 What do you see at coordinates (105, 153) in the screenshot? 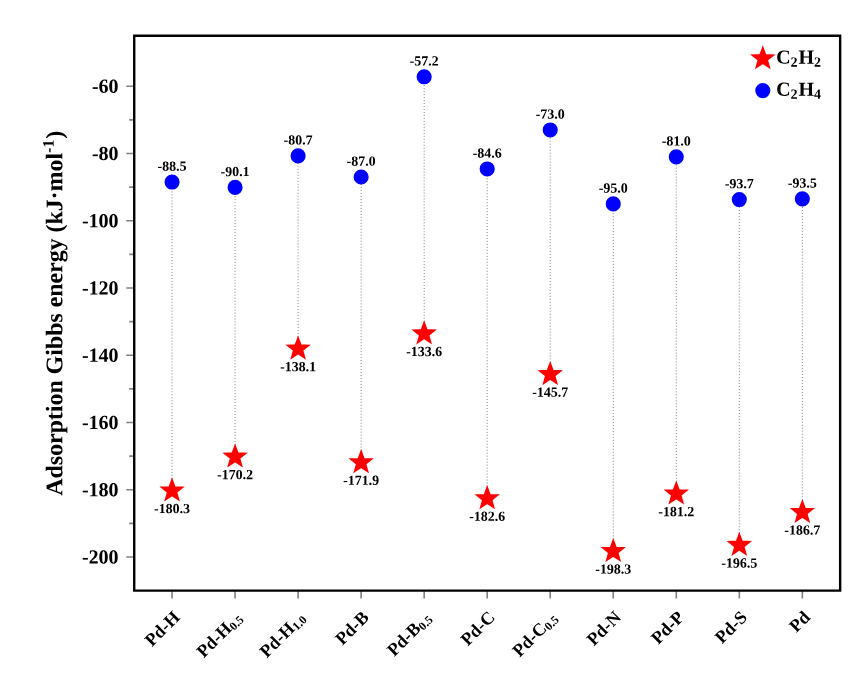
I see `y-tick-label: -80` at bounding box center [105, 153].